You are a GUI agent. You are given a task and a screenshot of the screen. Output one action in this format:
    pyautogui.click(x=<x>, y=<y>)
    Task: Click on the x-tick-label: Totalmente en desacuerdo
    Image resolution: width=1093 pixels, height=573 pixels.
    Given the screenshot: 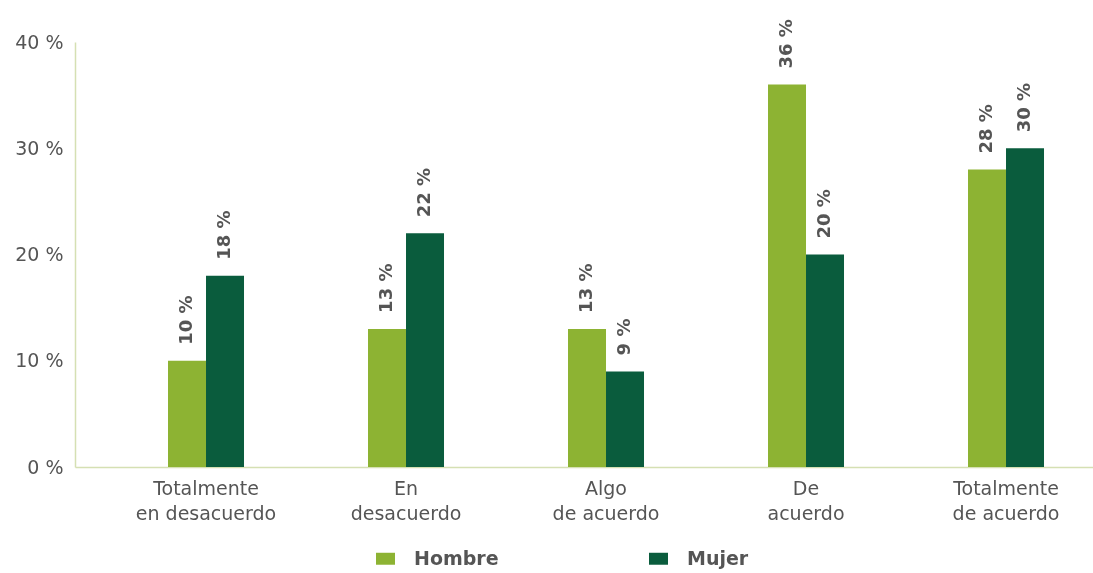 What is the action you would take?
    pyautogui.click(x=206, y=500)
    